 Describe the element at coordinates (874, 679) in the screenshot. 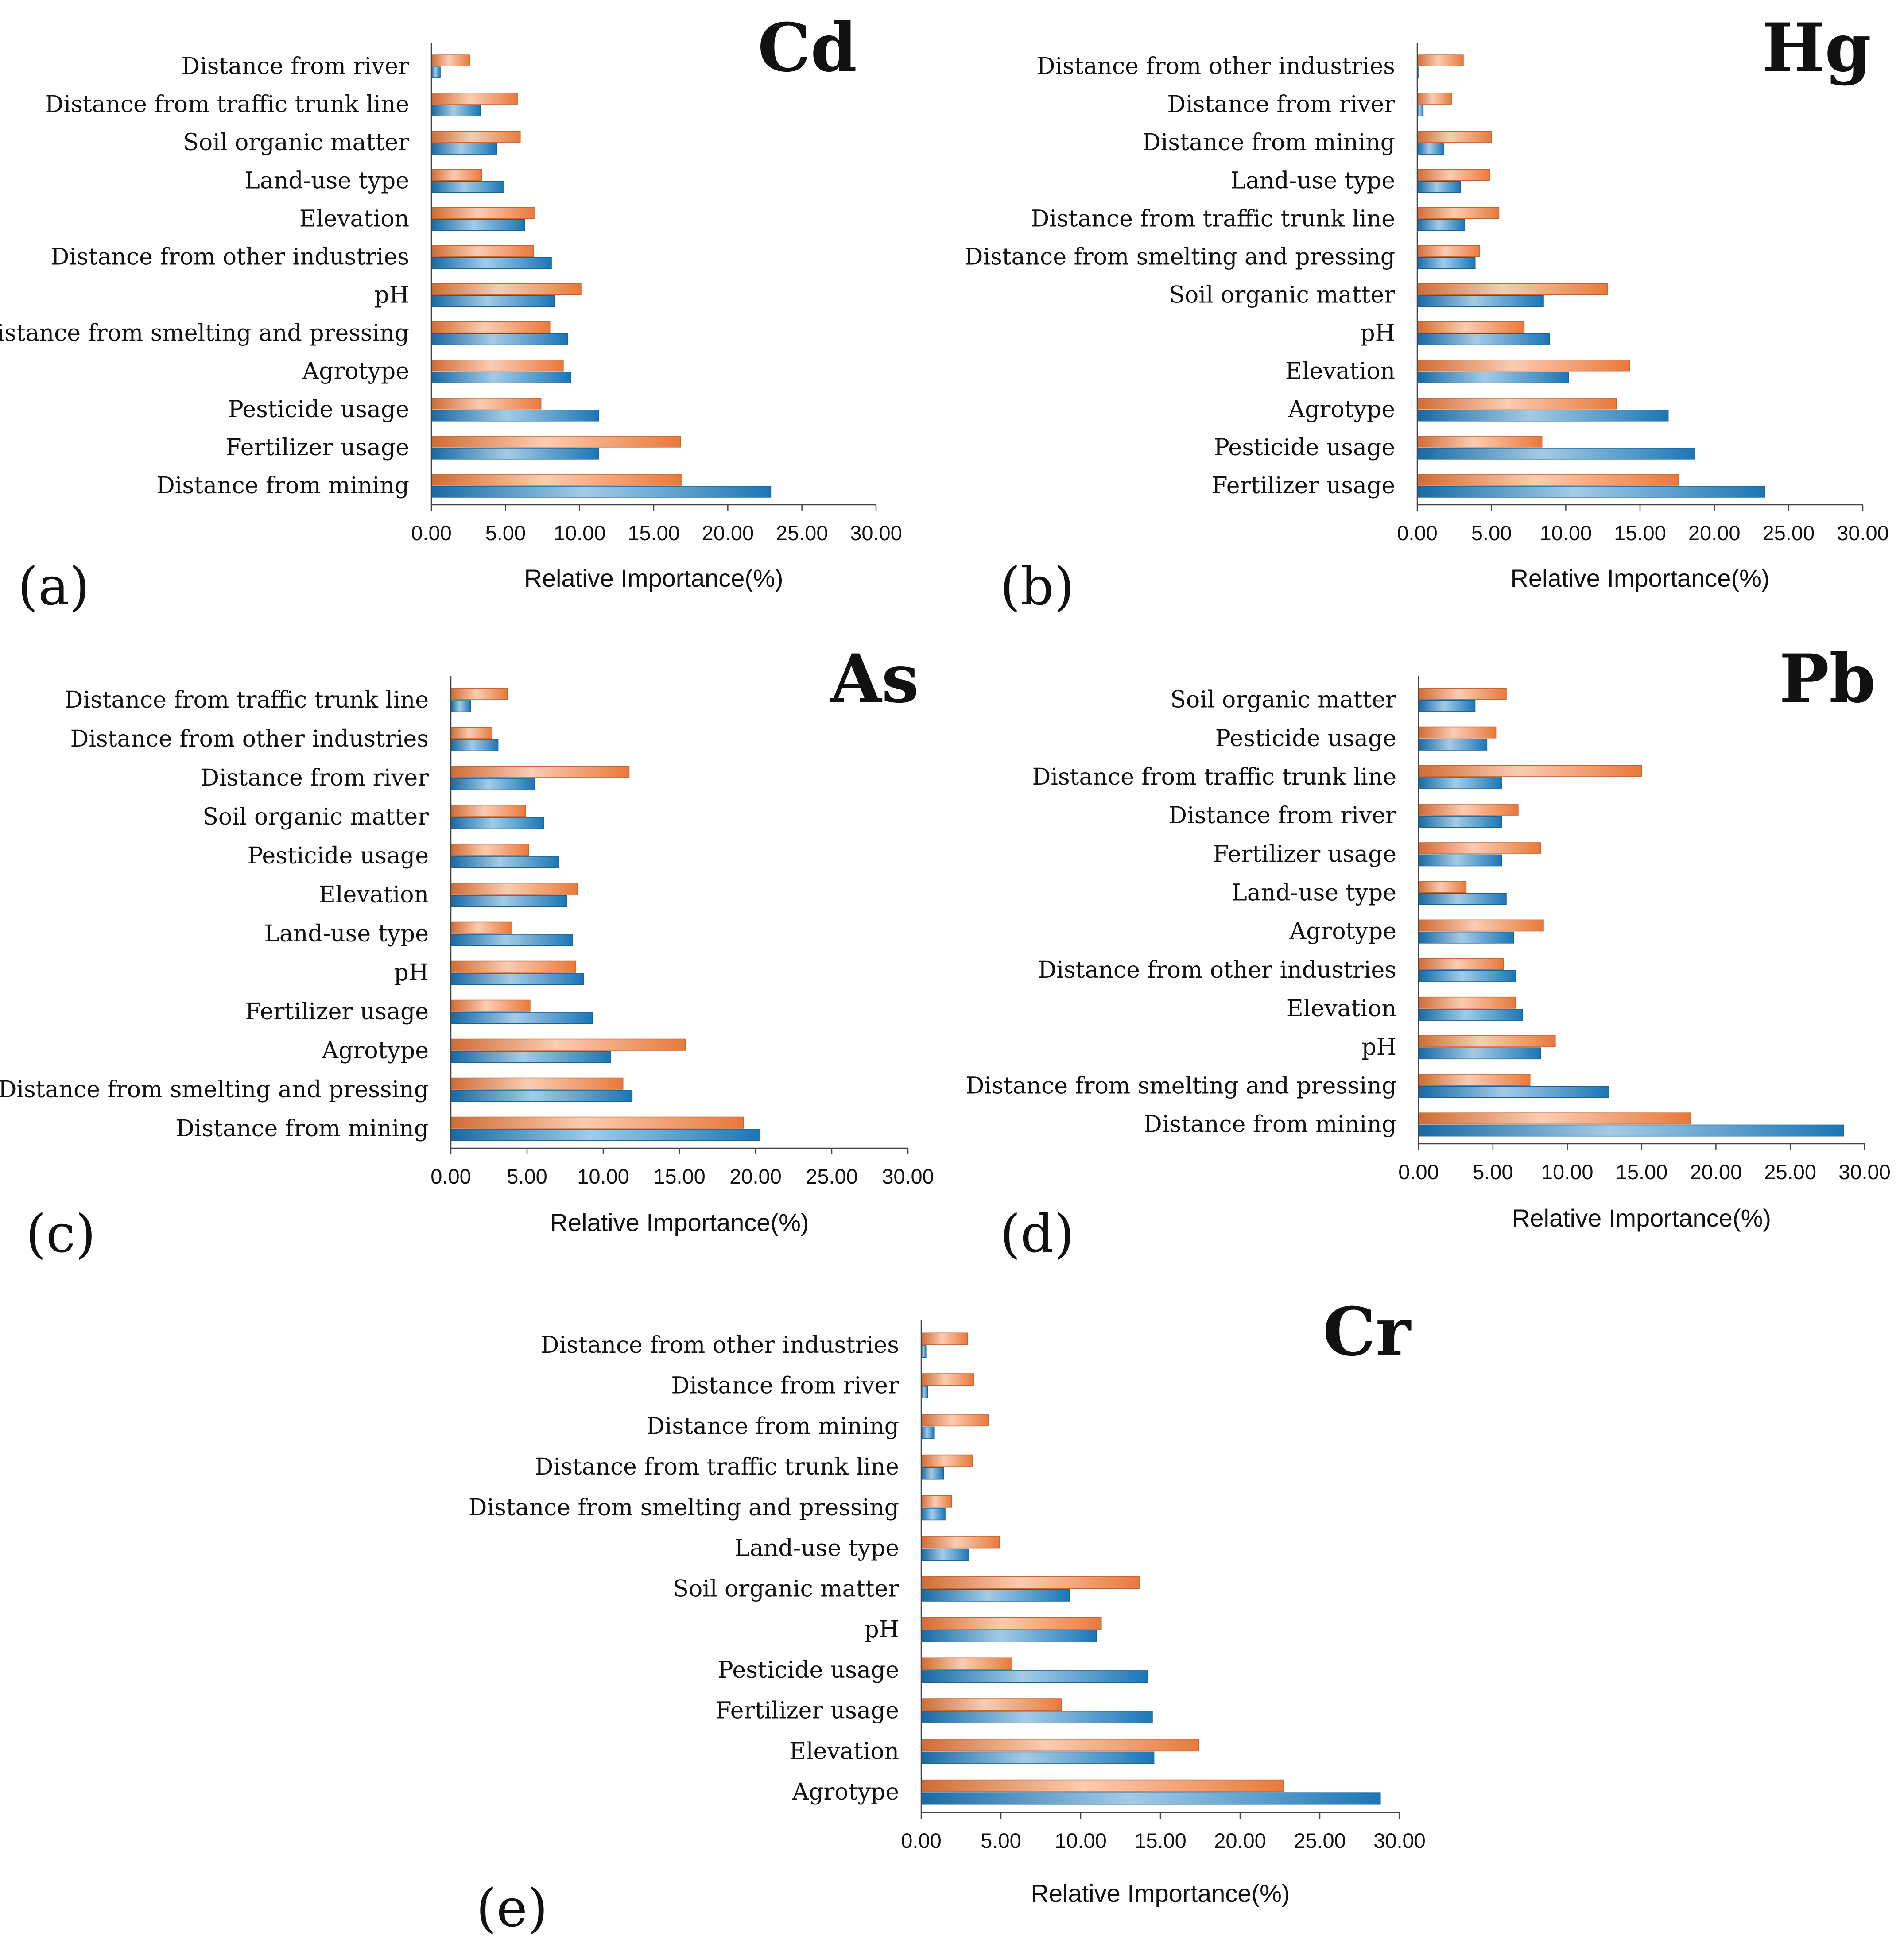

I see `panel-title: As` at that location.